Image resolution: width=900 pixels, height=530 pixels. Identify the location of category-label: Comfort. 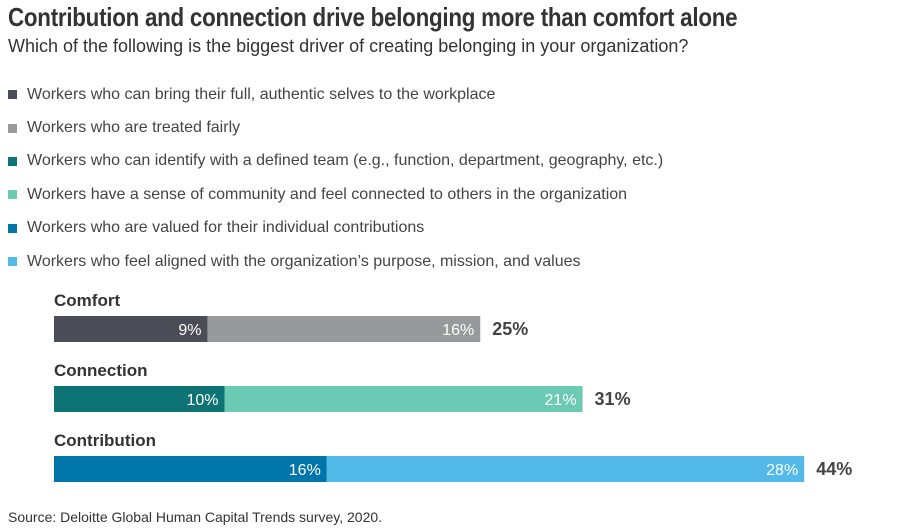
(87, 300).